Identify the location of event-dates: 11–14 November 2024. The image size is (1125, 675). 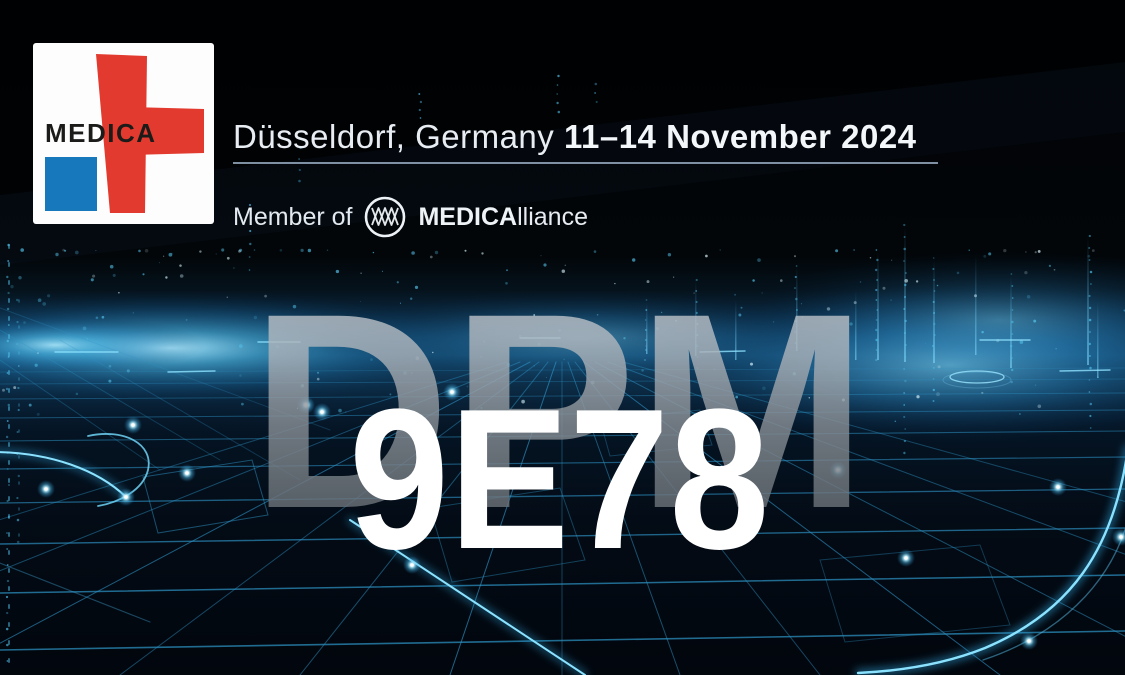
(740, 136).